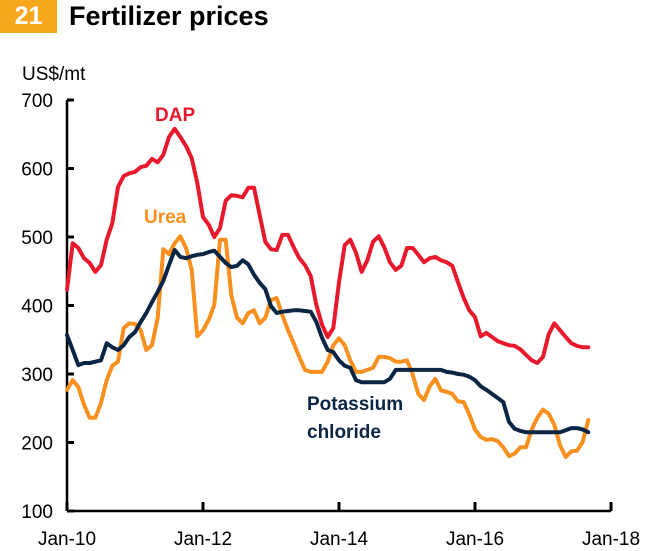 Image resolution: width=649 pixels, height=551 pixels. I want to click on y-tick-label: 200, so click(37, 444).